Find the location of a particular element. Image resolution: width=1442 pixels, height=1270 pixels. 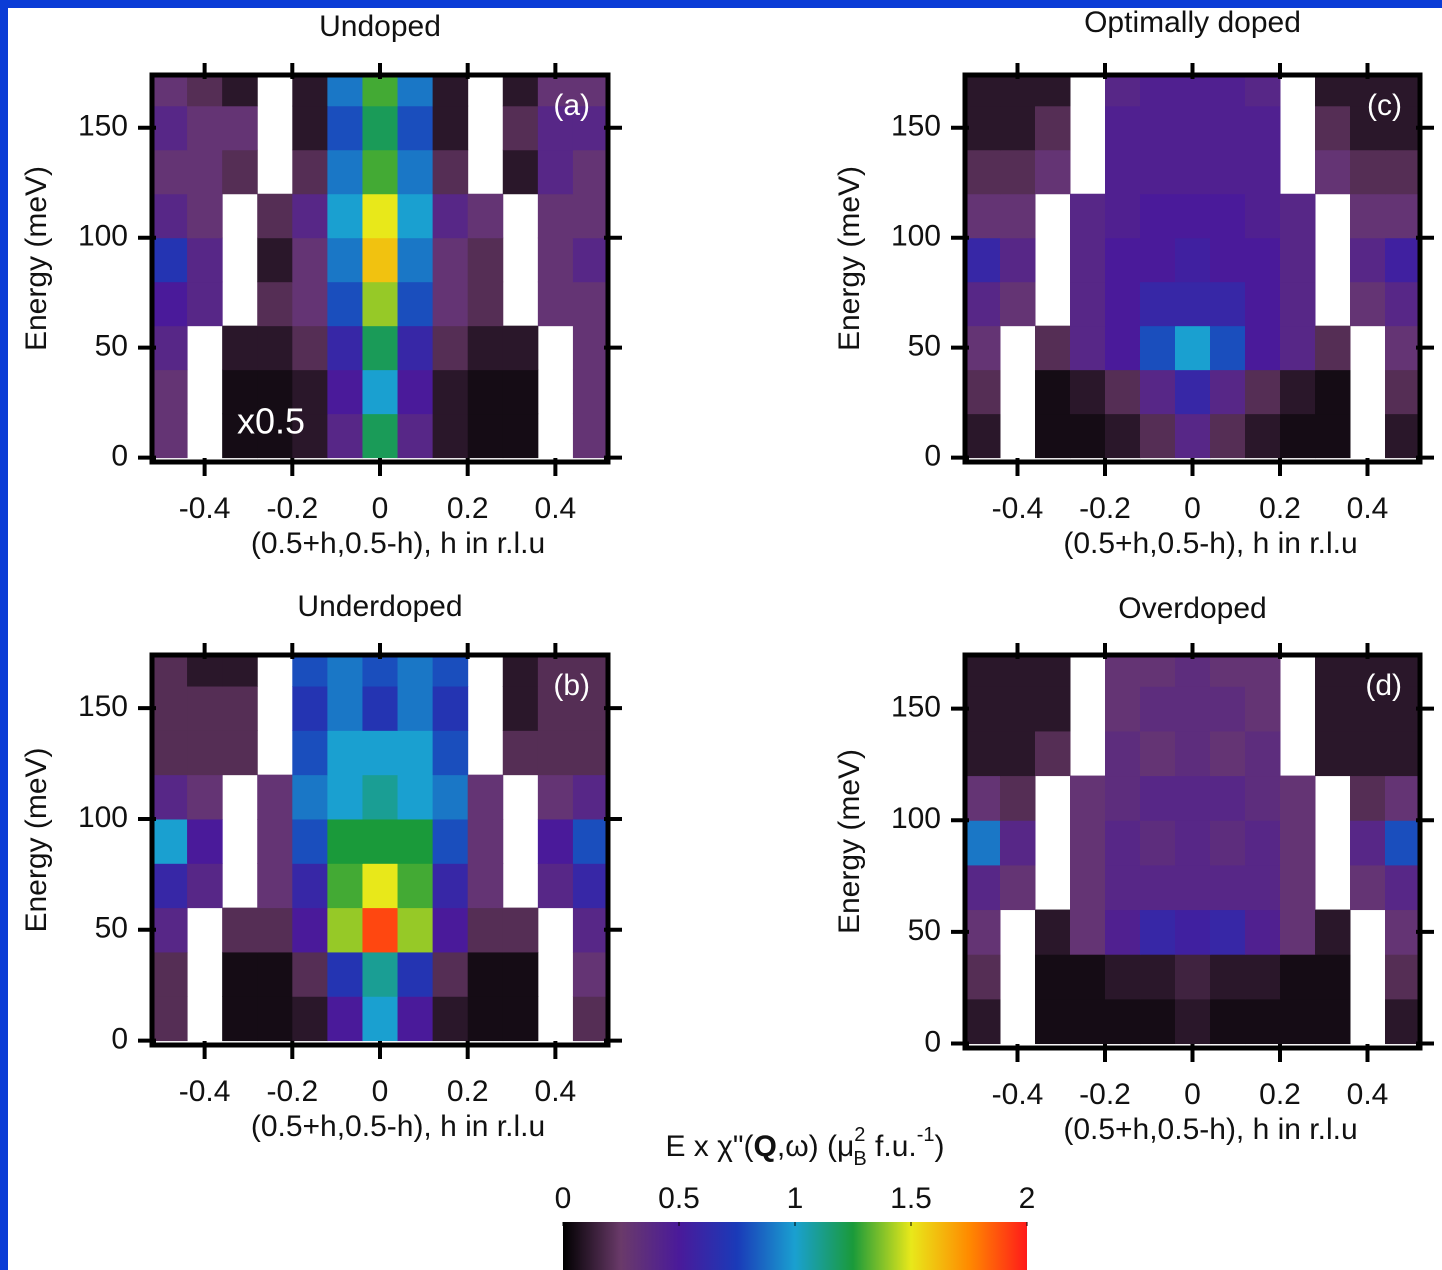

x-tick-label: 0.4 is located at coordinates (1368, 508).